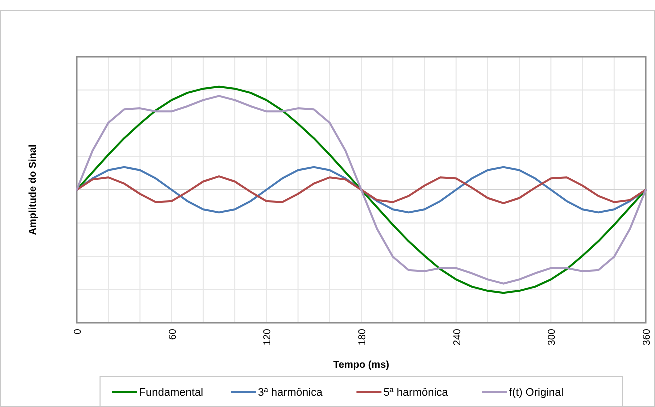 This screenshot has width=655, height=407. What do you see at coordinates (171, 393) in the screenshot?
I see `legend-label: Fundamental` at bounding box center [171, 393].